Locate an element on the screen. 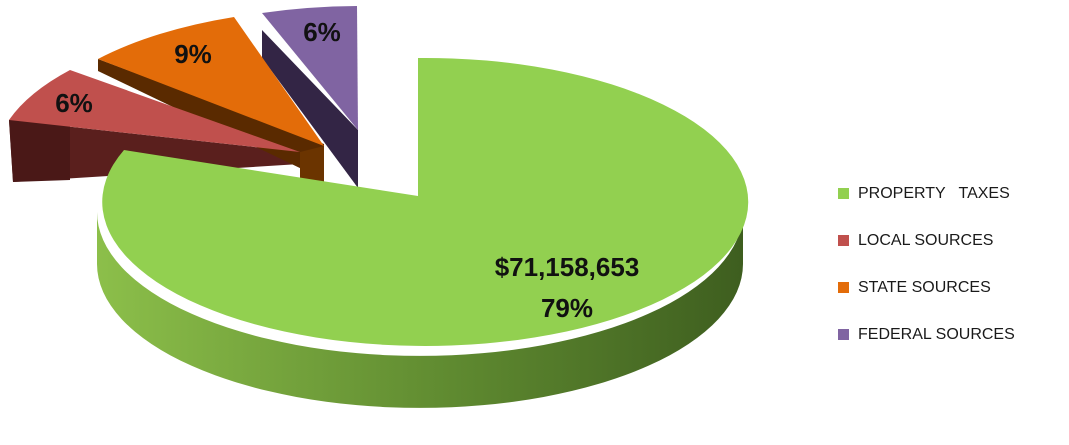 The width and height of the screenshot is (1069, 445). legend-item-federal-sources: FEDERAL SOURCES is located at coordinates (950, 334).